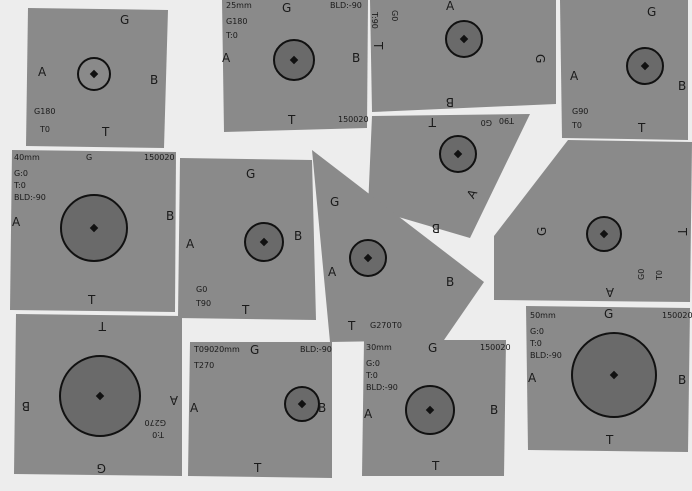  Describe the element at coordinates (93, 231) in the screenshot. I see `sample-card-6: 40mm G 150020 G:0 T:0 BLD:-90 A B T` at that location.